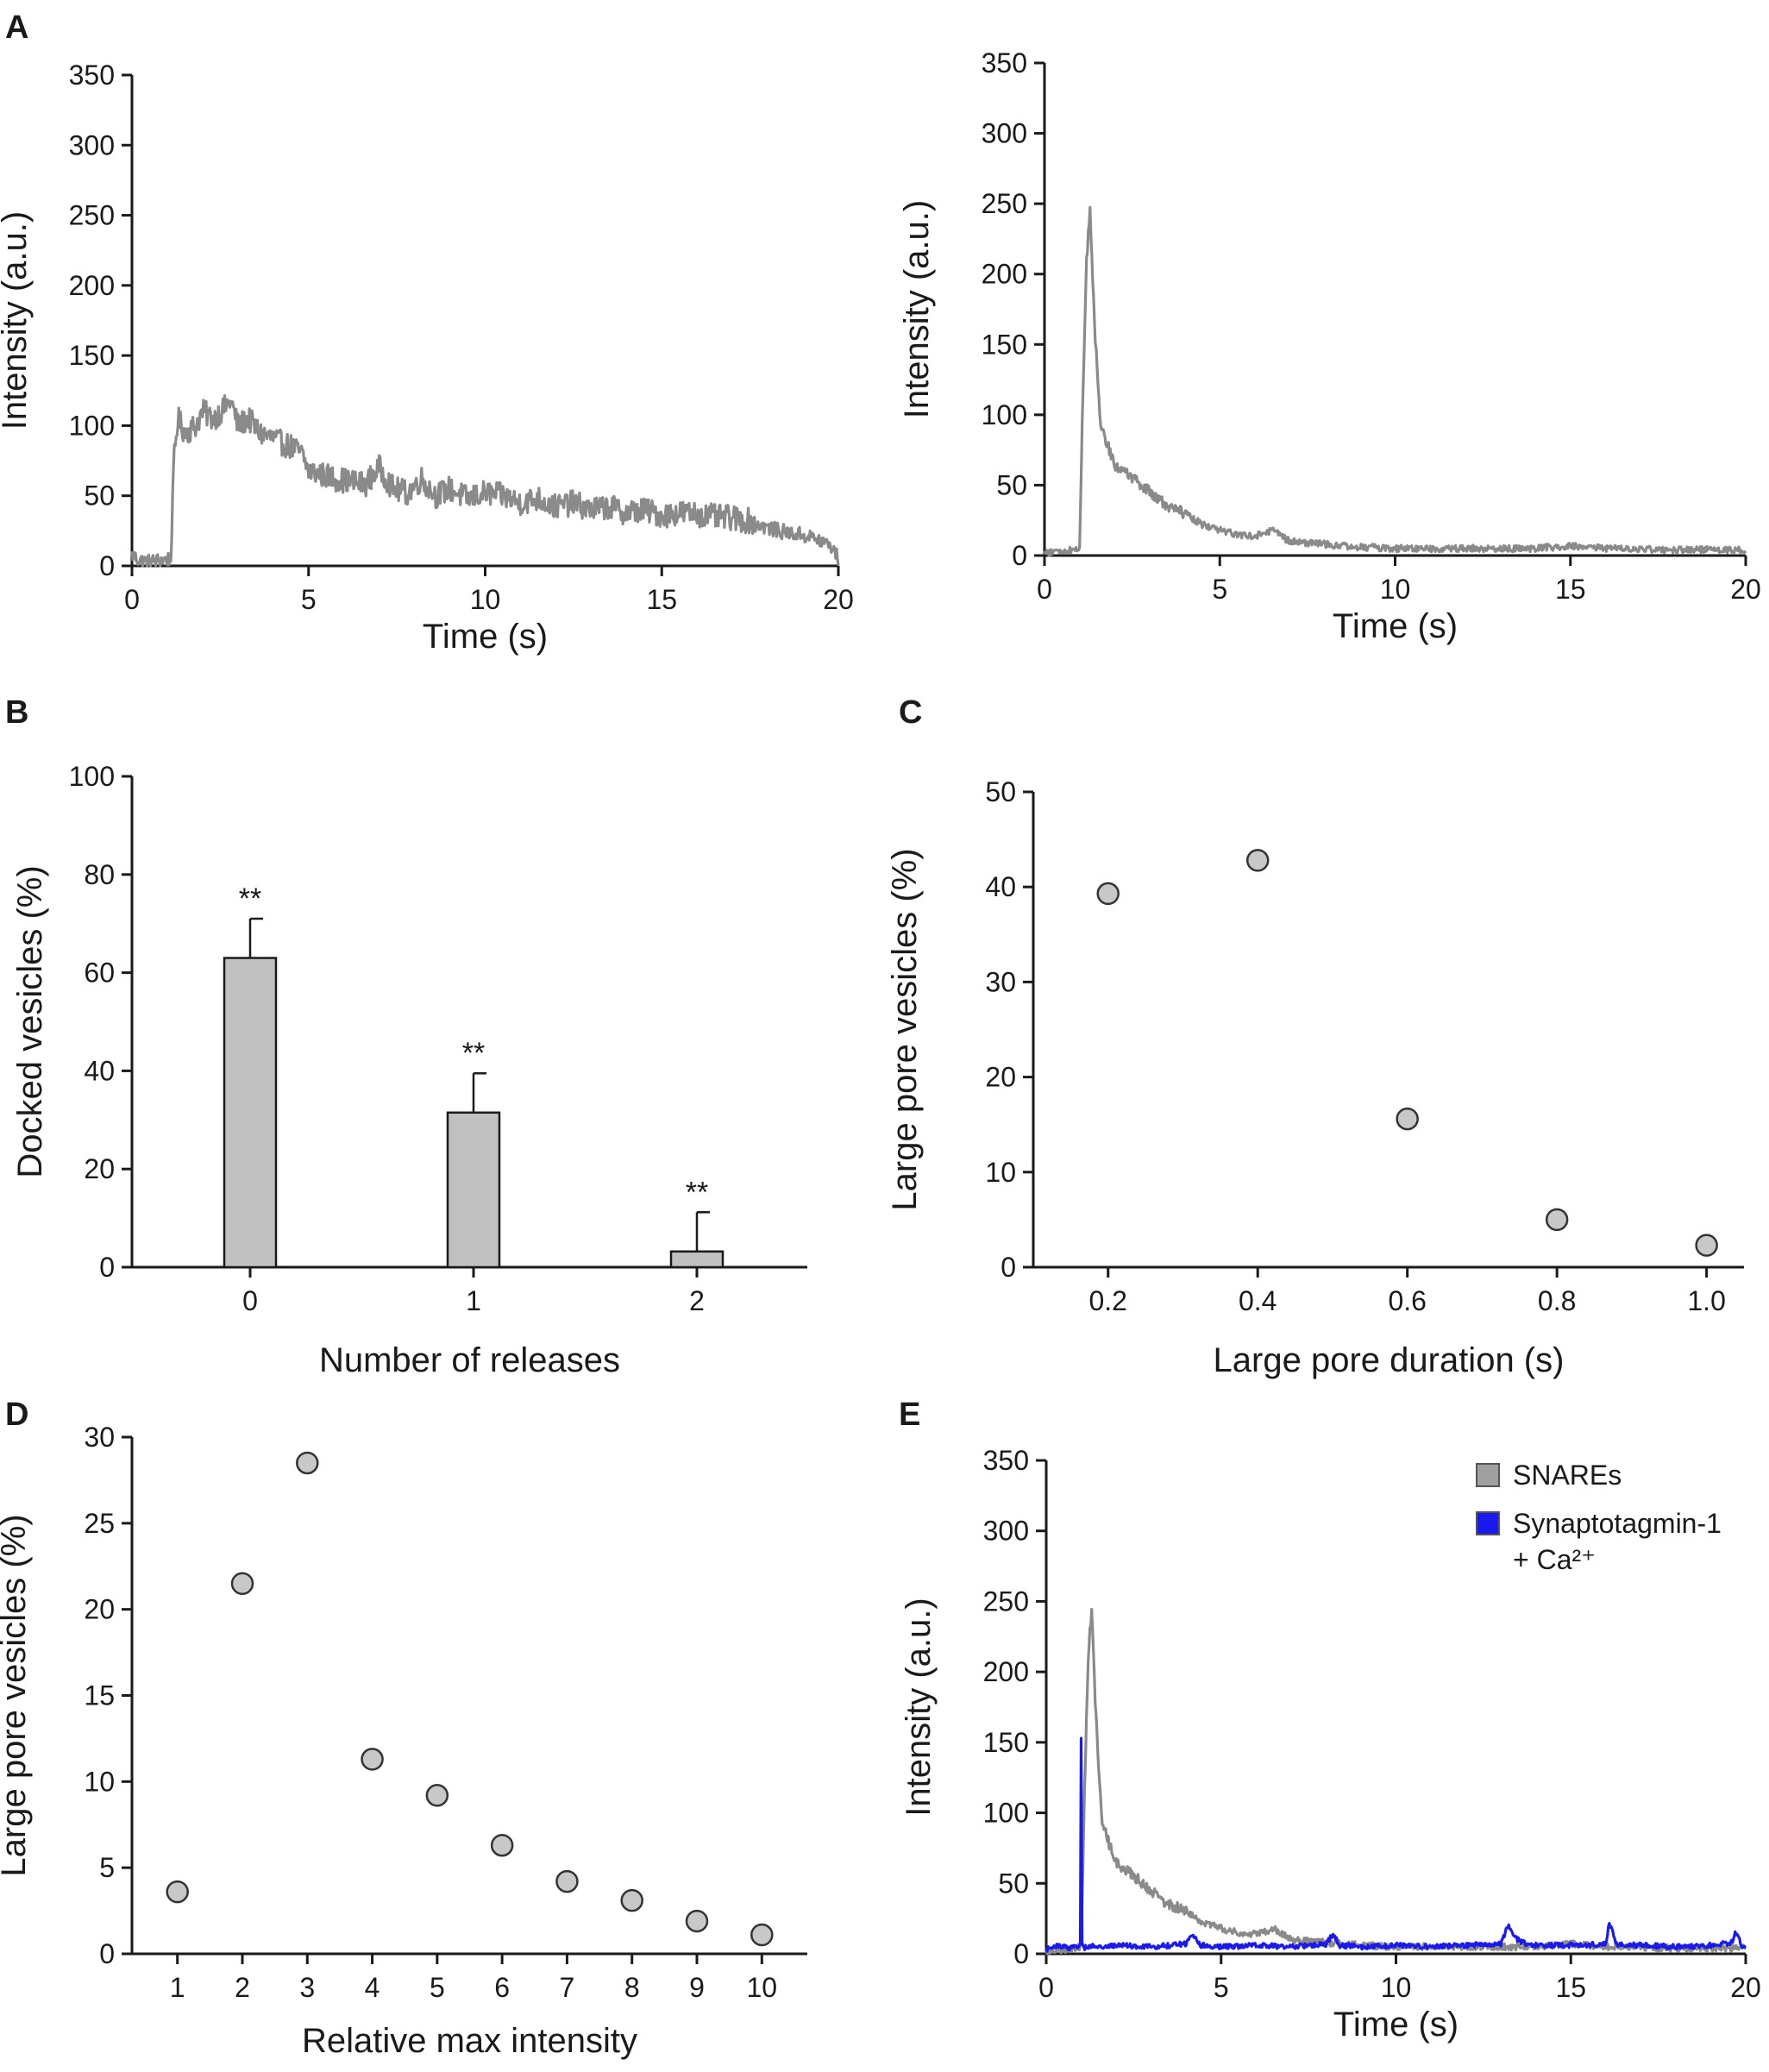 The height and width of the screenshot is (2072, 1769). What do you see at coordinates (99, 874) in the screenshot?
I see `y-tick-label: 80` at bounding box center [99, 874].